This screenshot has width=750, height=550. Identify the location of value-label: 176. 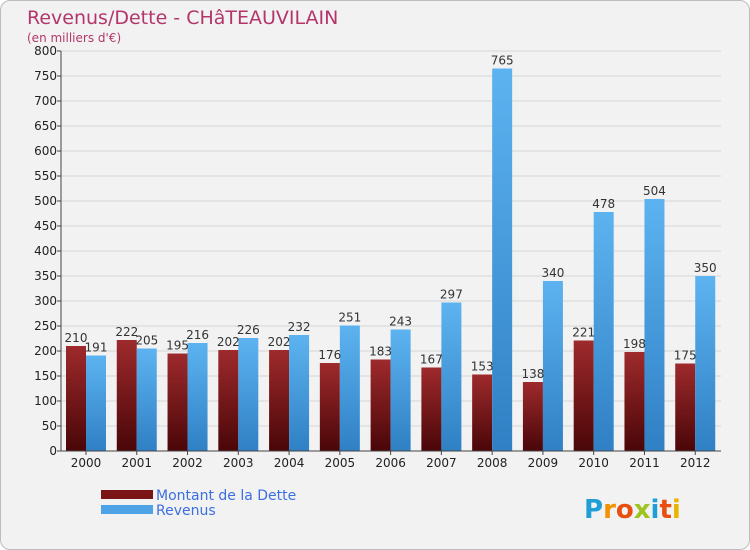
(329, 355).